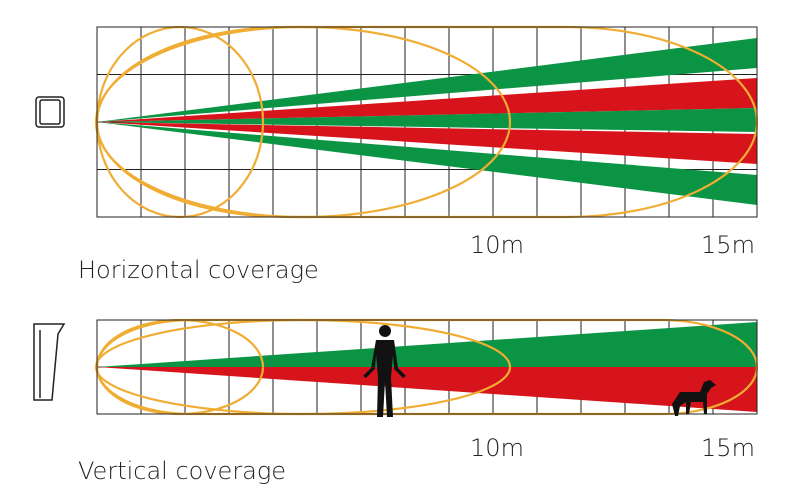  I want to click on dog, so click(694, 398).